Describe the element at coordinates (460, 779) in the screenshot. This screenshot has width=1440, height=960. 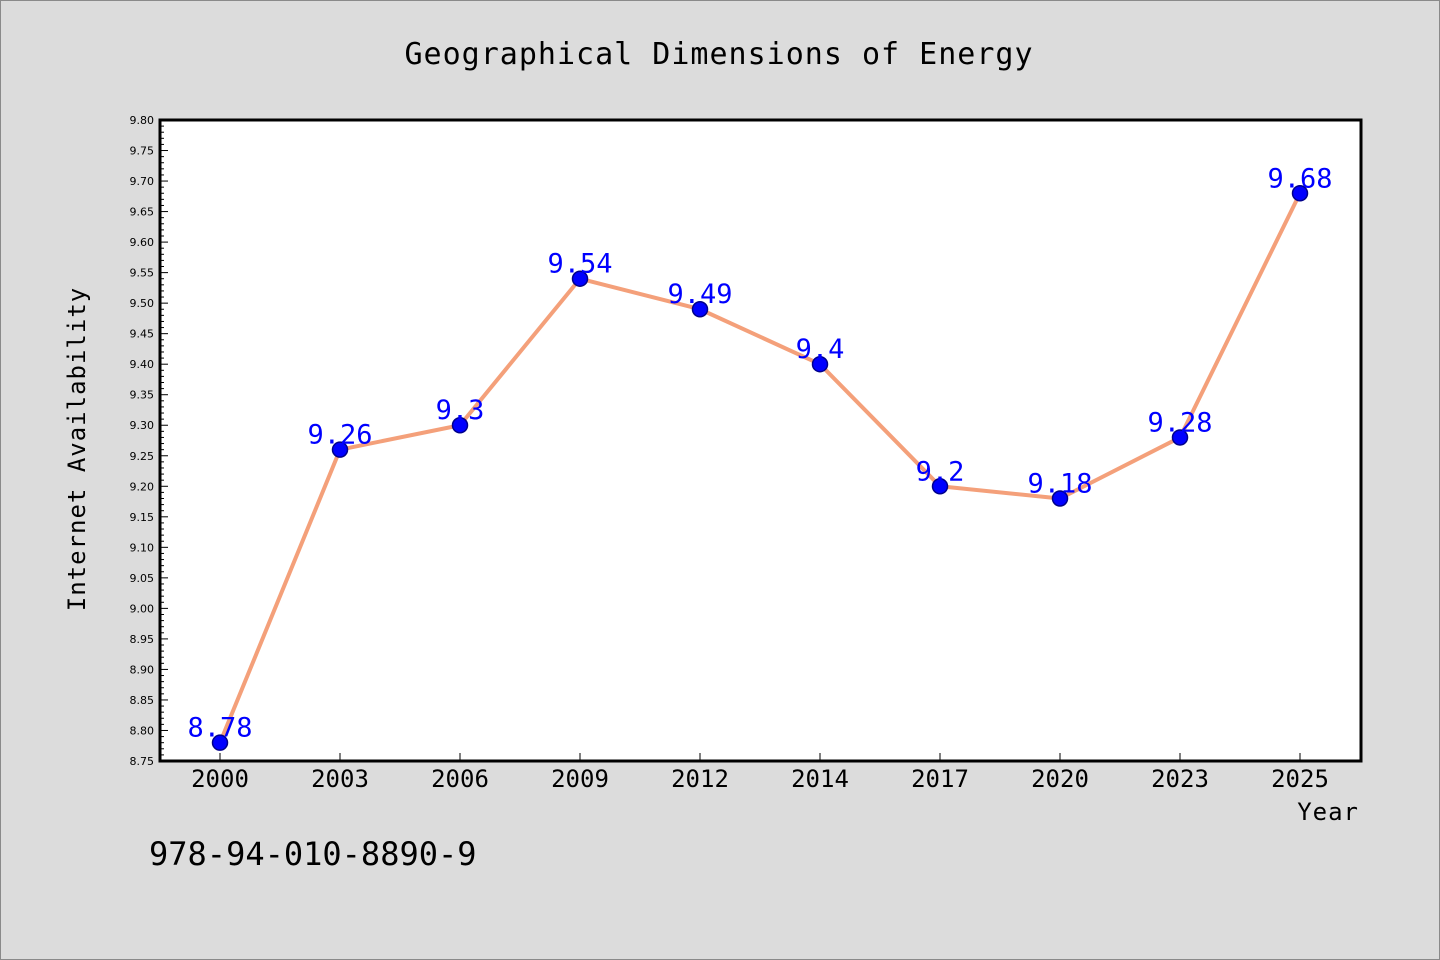
I see `x-tick-label: 2006` at that location.